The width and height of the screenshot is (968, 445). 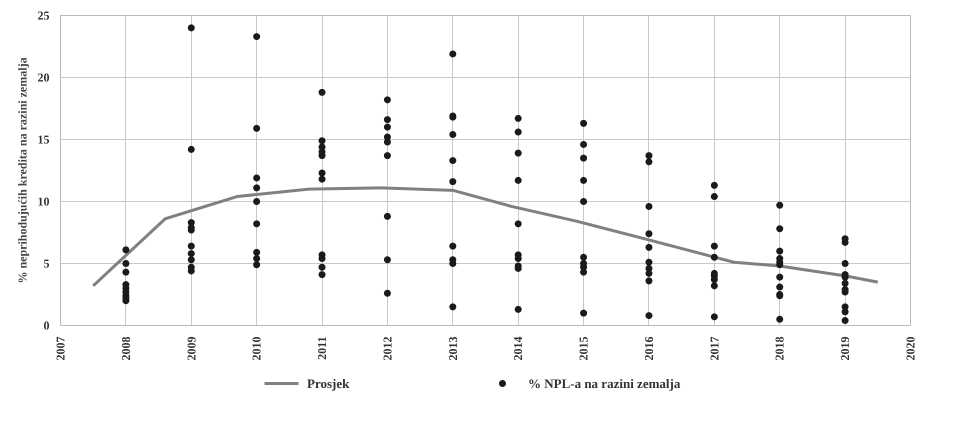 I want to click on y-tick-label: 25, so click(x=44, y=15).